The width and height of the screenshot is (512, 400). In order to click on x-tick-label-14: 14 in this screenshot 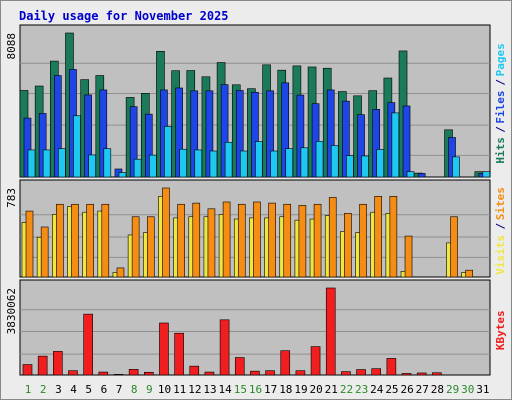, I will do `click(226, 389)`.